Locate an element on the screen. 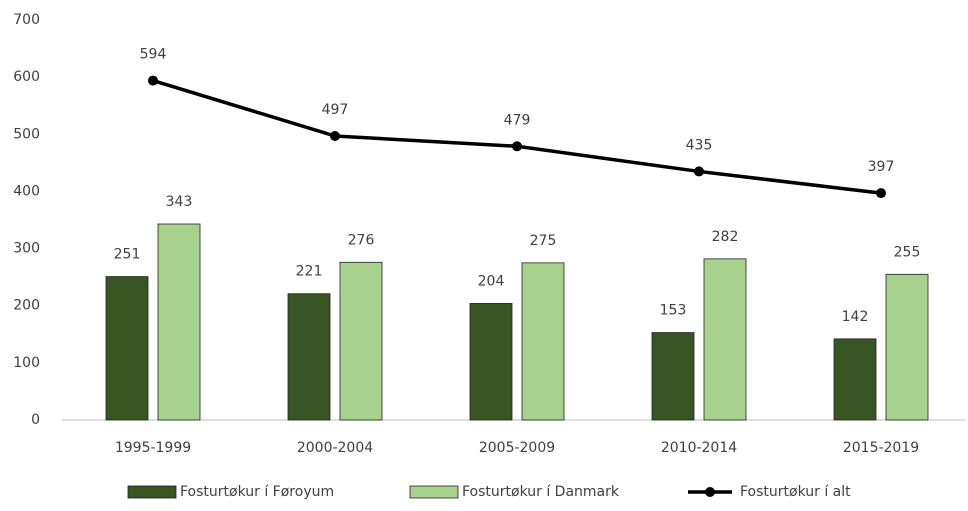  data-label: 153 is located at coordinates (673, 311).